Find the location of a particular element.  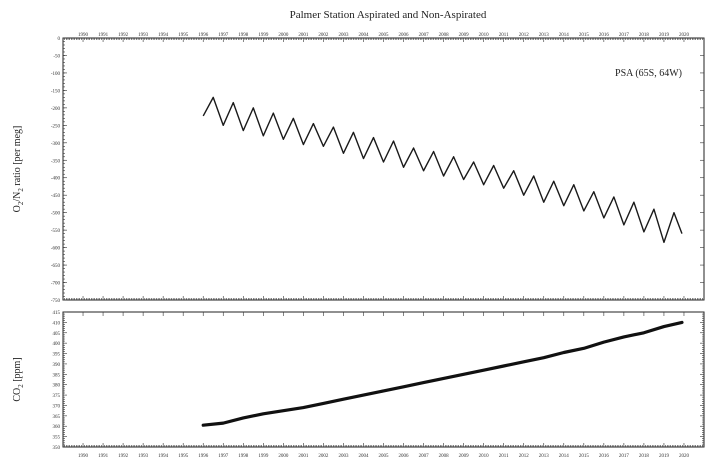

o2-y-tick-label: -500 is located at coordinates (56, 214).